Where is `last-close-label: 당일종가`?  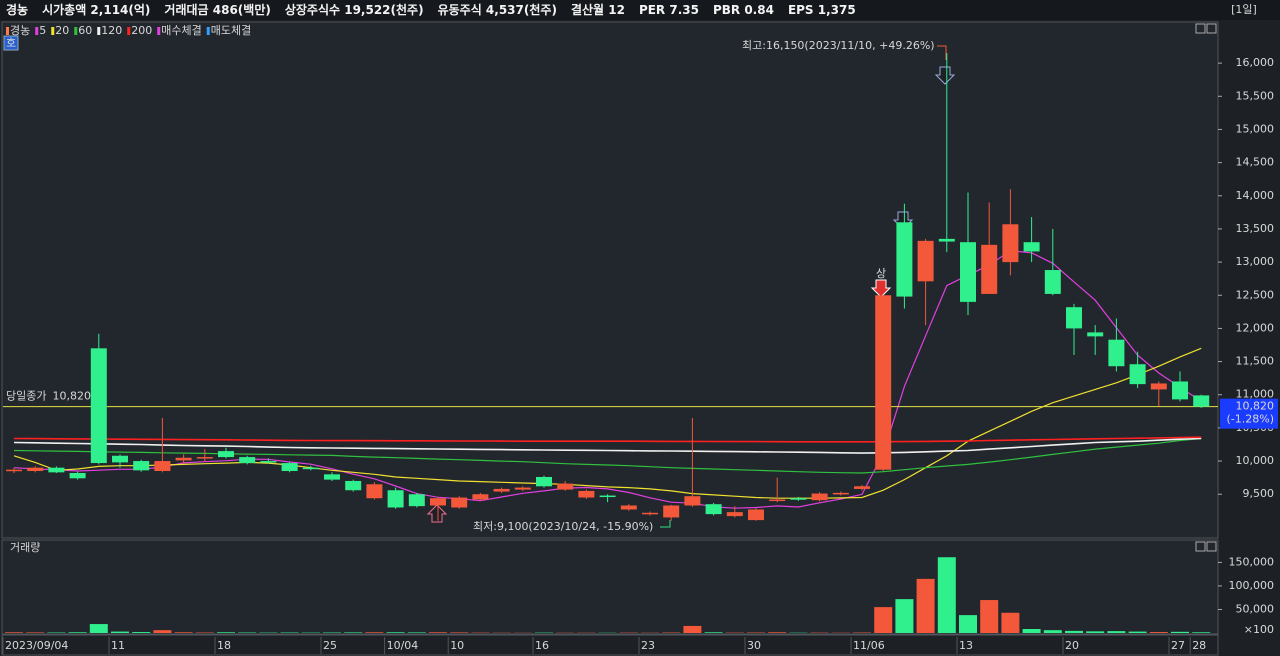
last-close-label: 당일종가 is located at coordinates (26, 396).